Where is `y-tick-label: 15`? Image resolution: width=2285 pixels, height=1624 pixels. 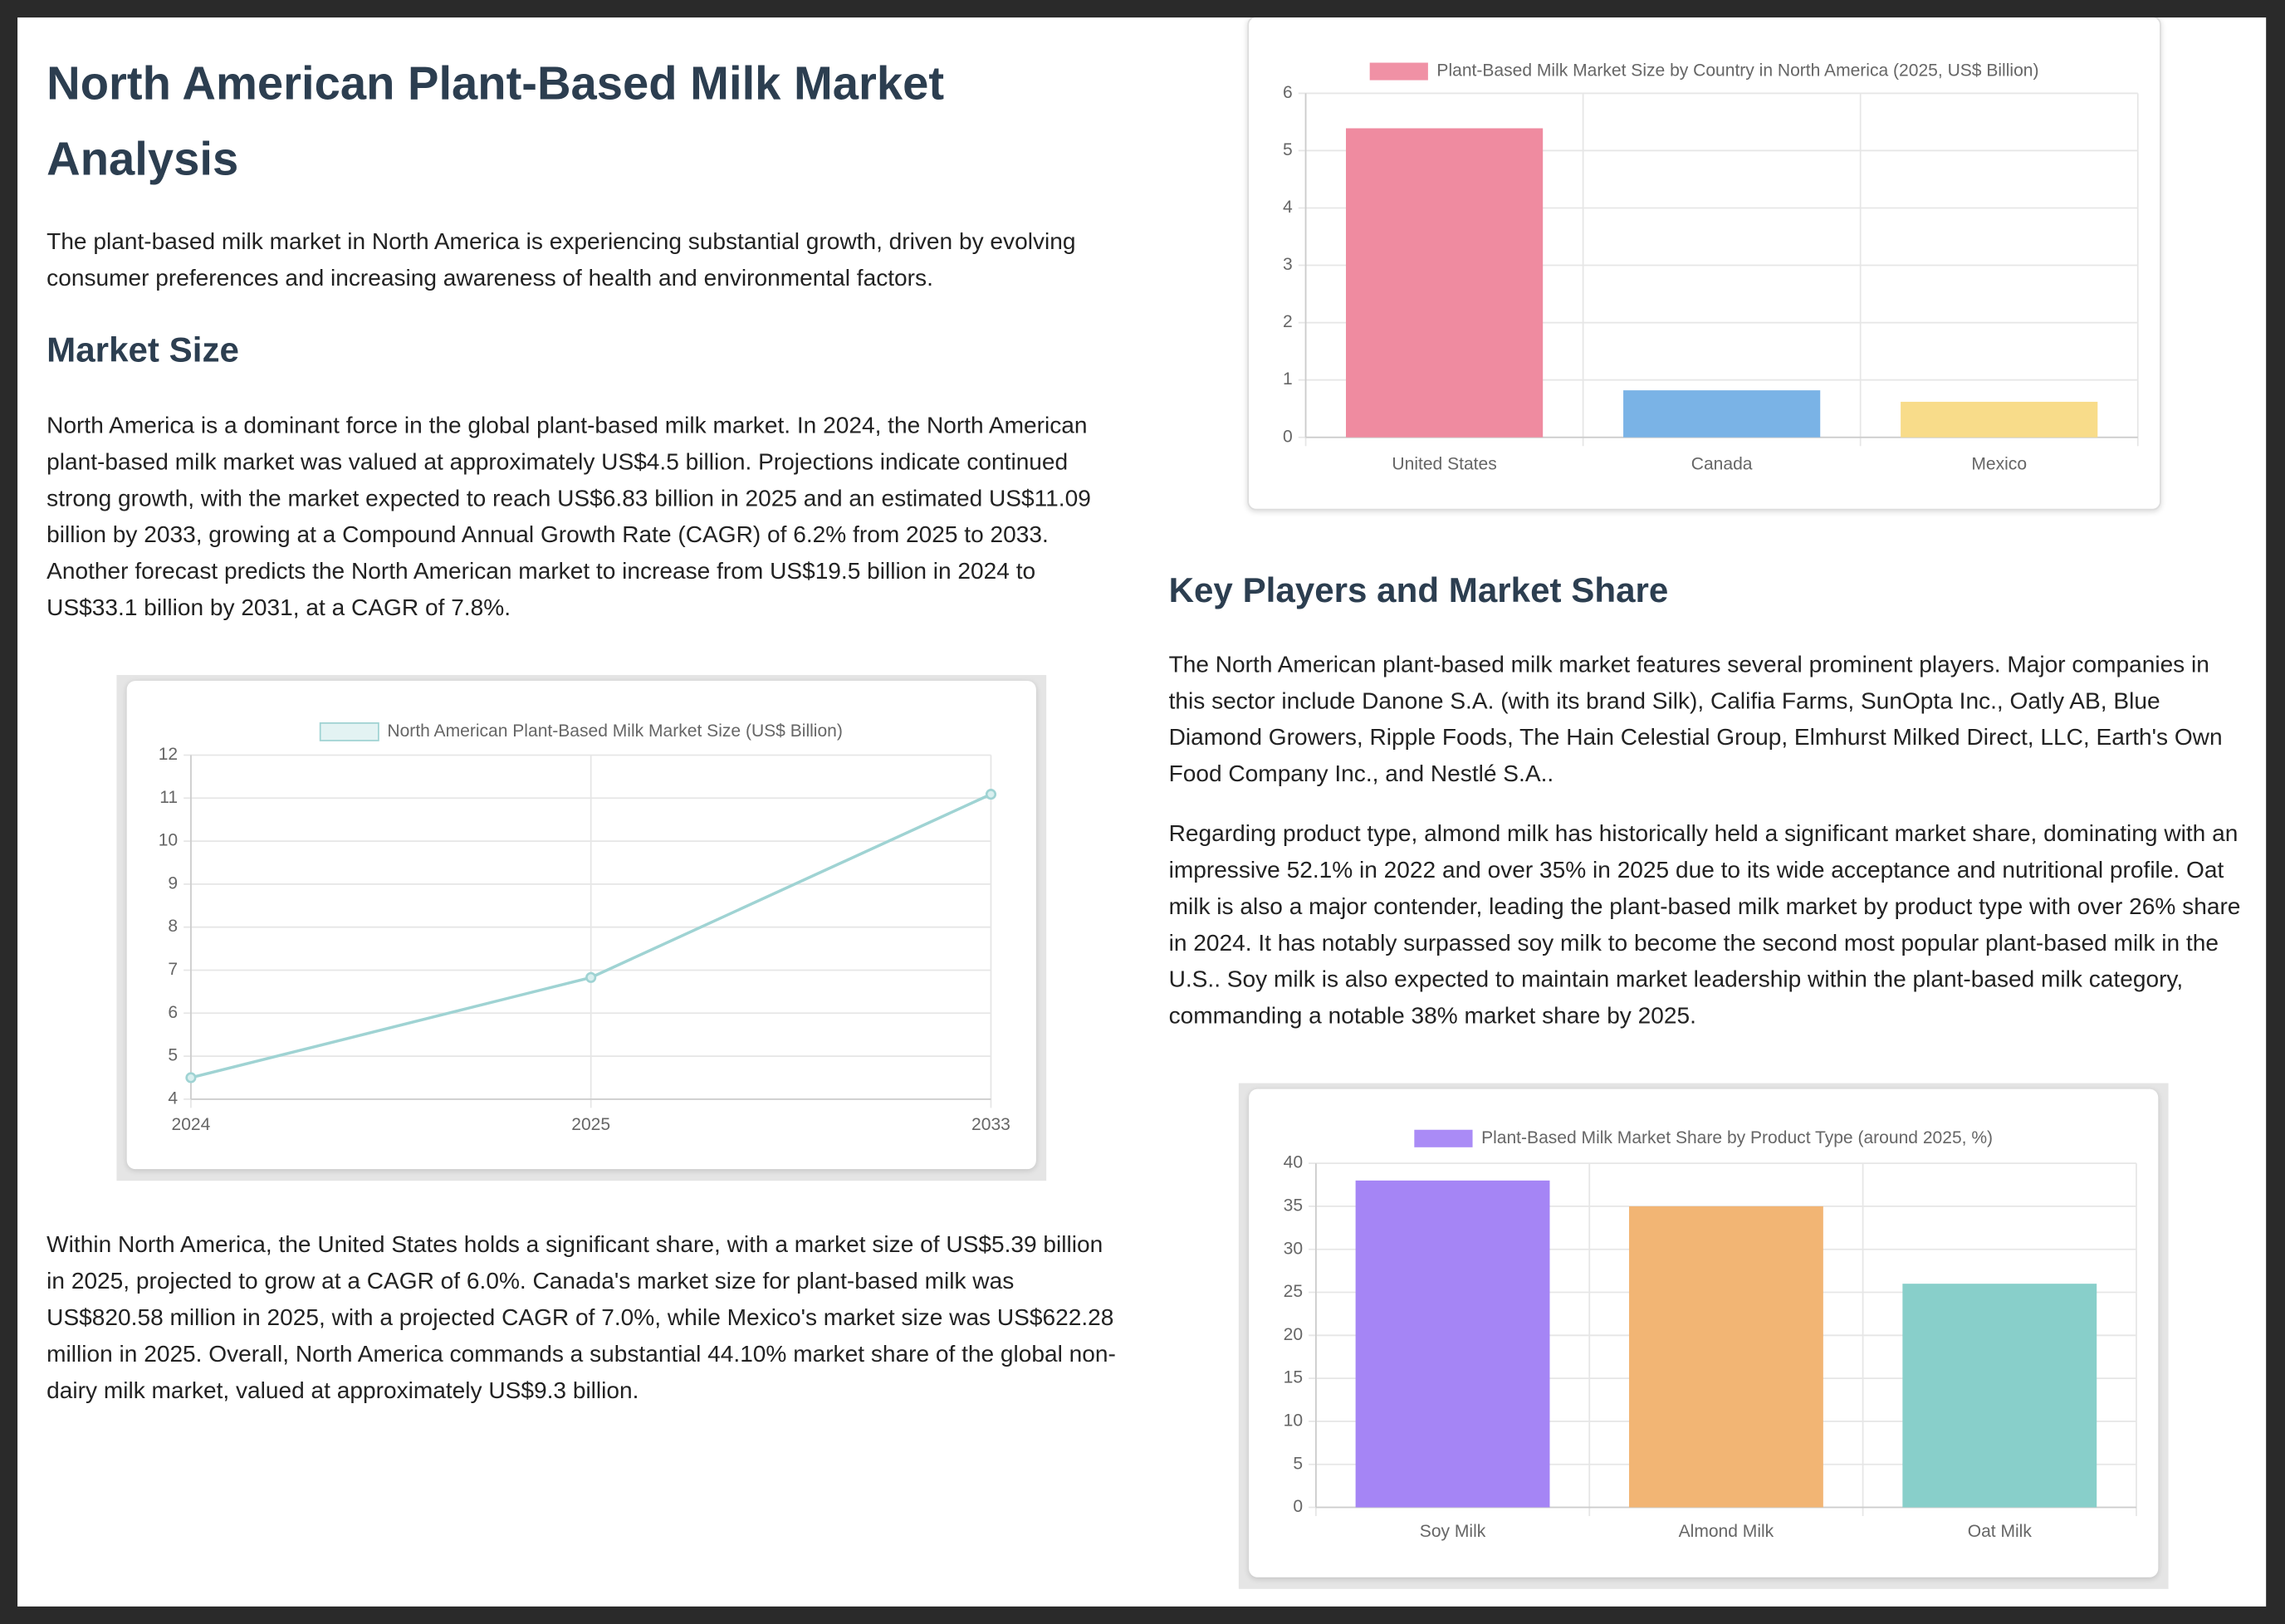
y-tick-label: 15 is located at coordinates (1293, 1377).